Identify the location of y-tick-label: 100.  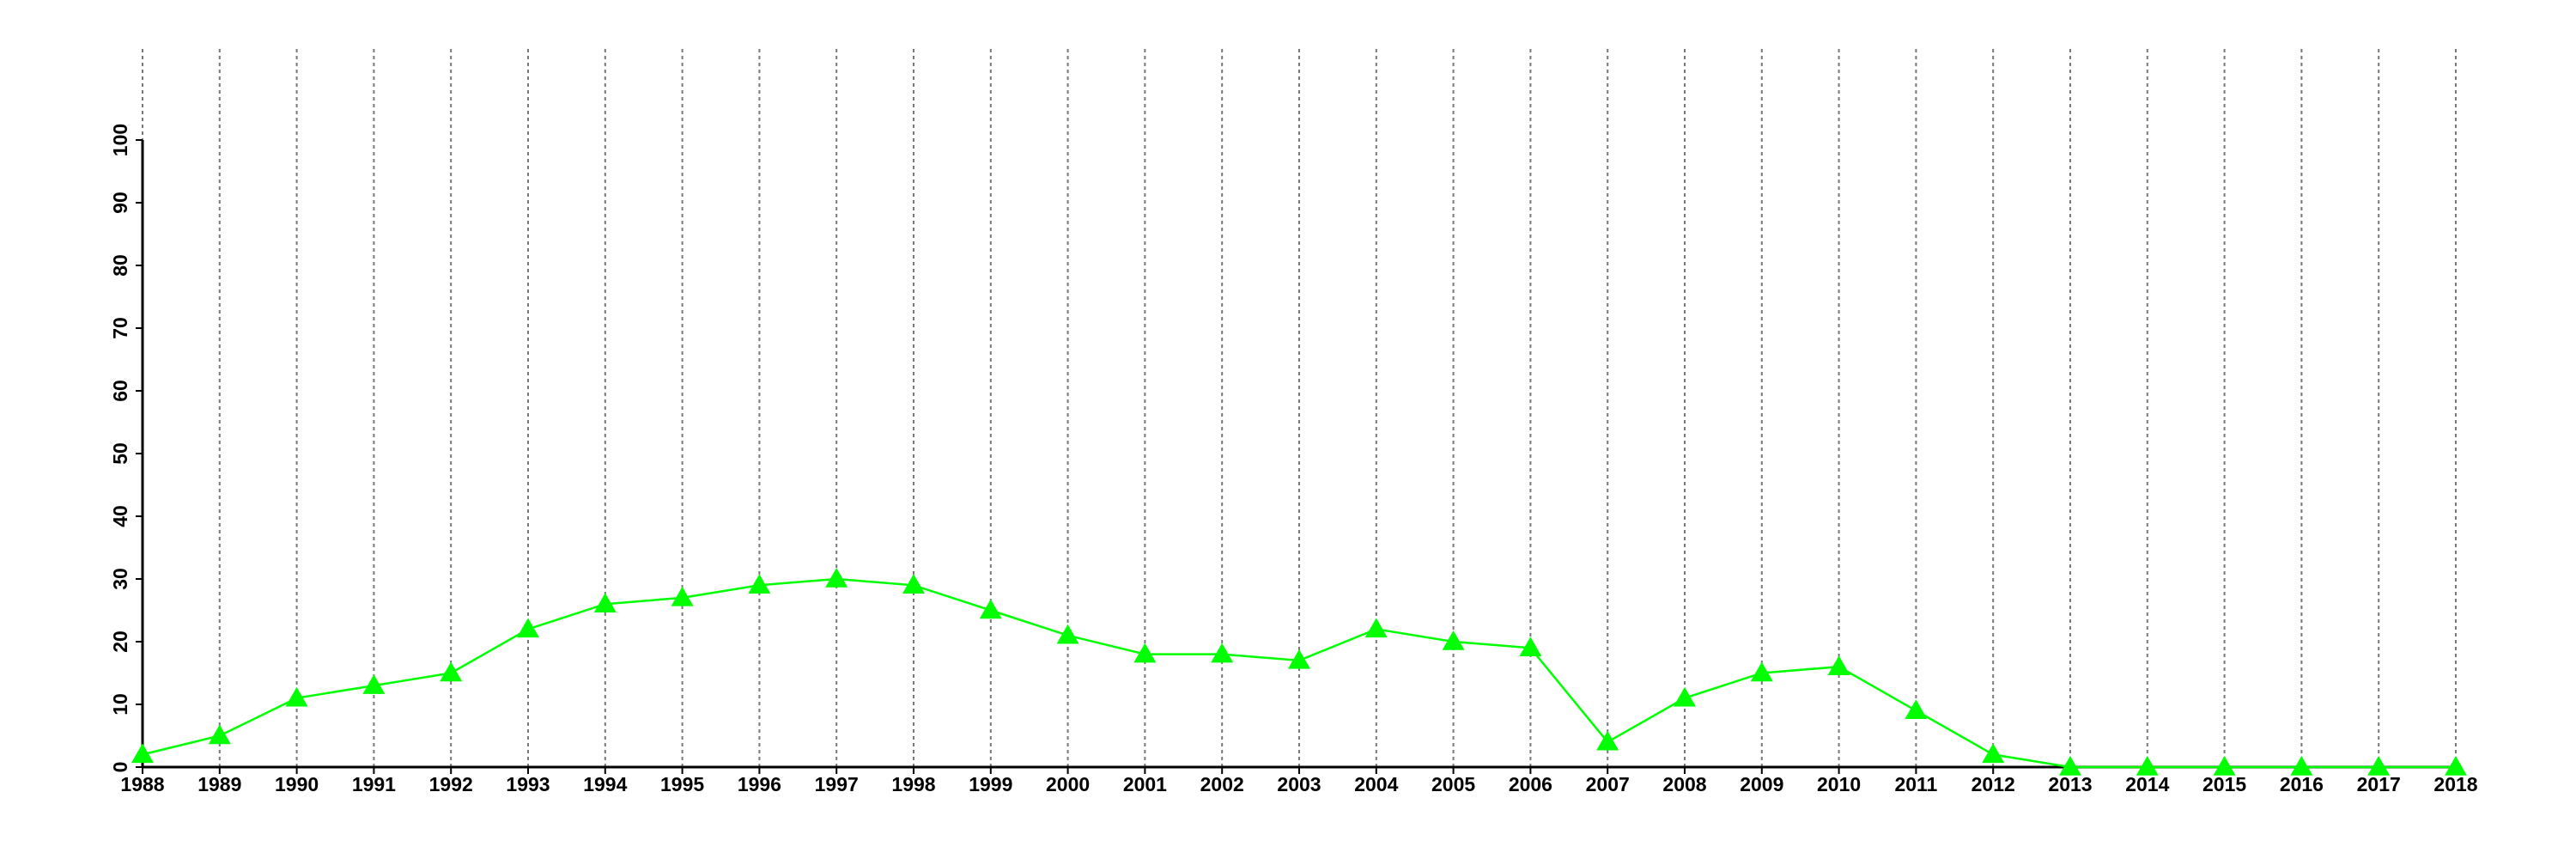
(120, 140).